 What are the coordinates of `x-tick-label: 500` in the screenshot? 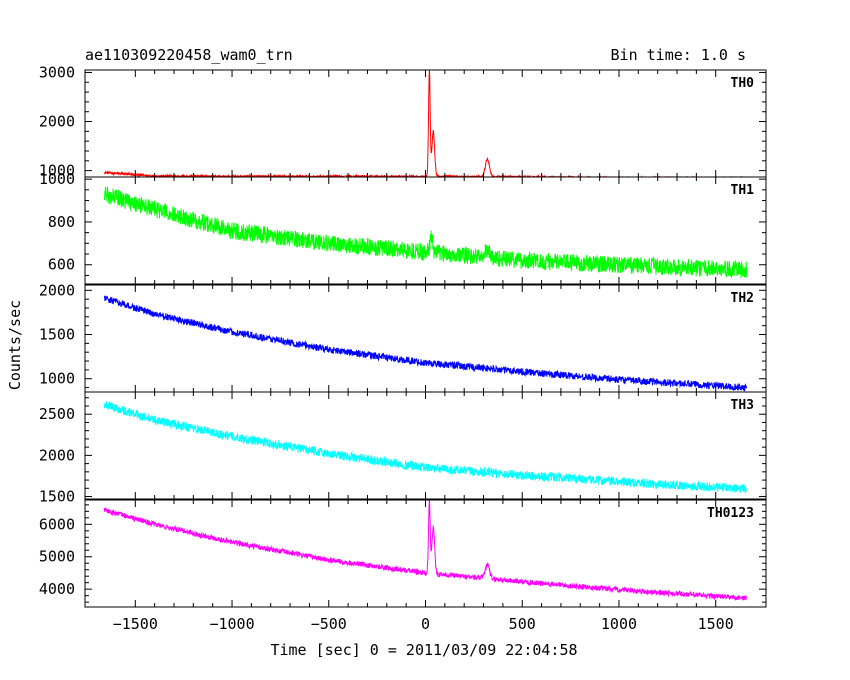 It's located at (522, 624).